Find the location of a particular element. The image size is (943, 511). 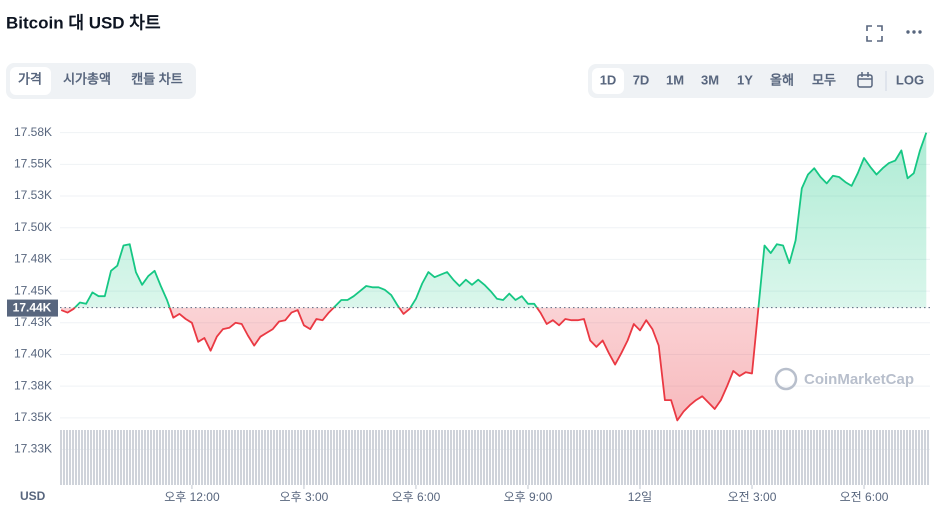

tab-bar is located at coordinates (101, 81).